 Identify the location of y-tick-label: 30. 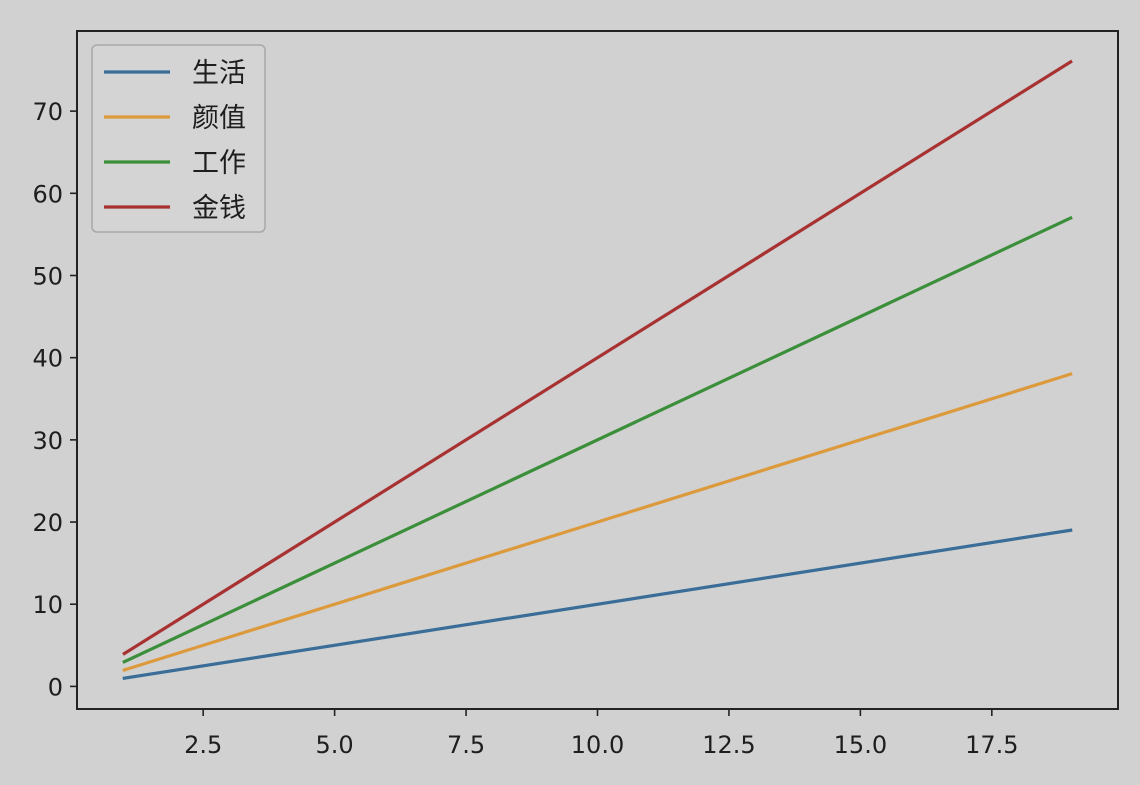
(47, 441).